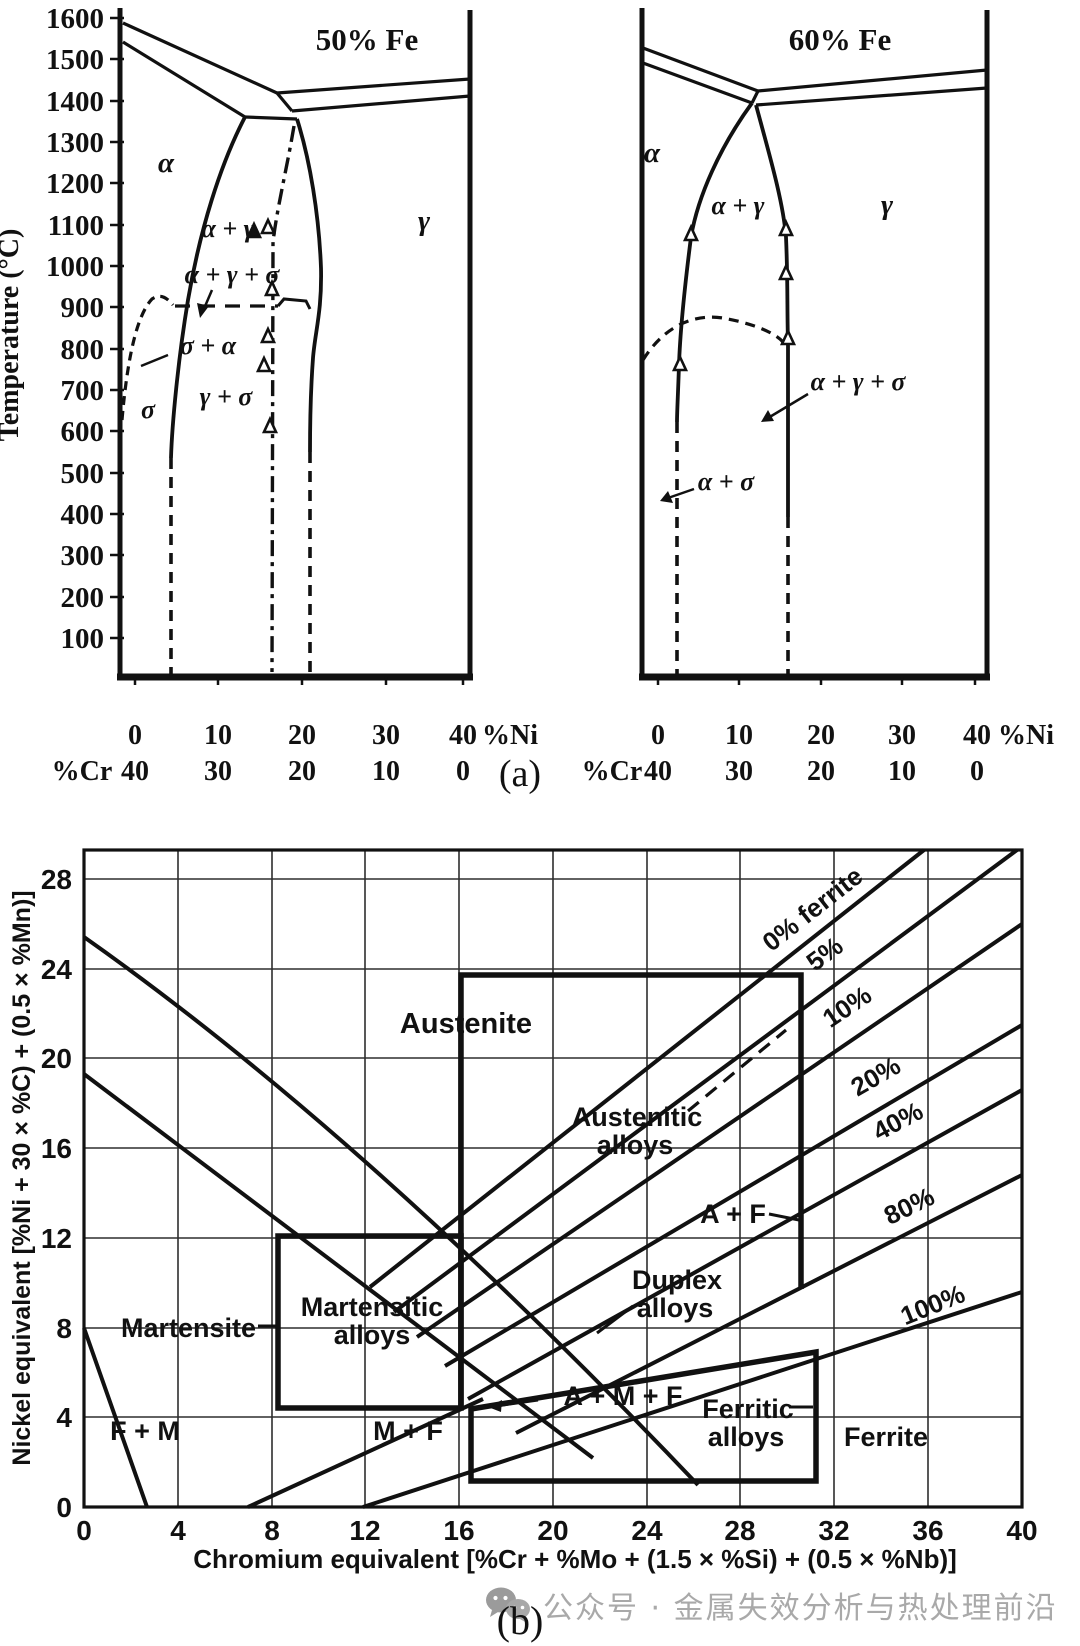  Describe the element at coordinates (726, 481) in the screenshot. I see `label-alpha-sigma: α + σ` at that location.